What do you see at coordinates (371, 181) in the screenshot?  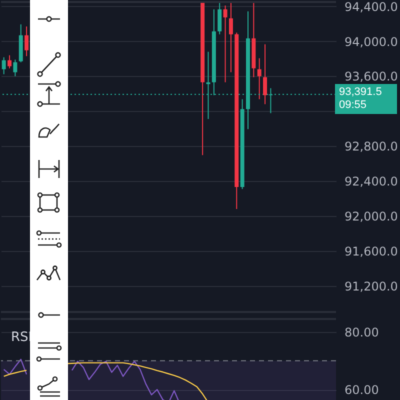 I see `y-tick-label: 92,400.0` at bounding box center [371, 181].